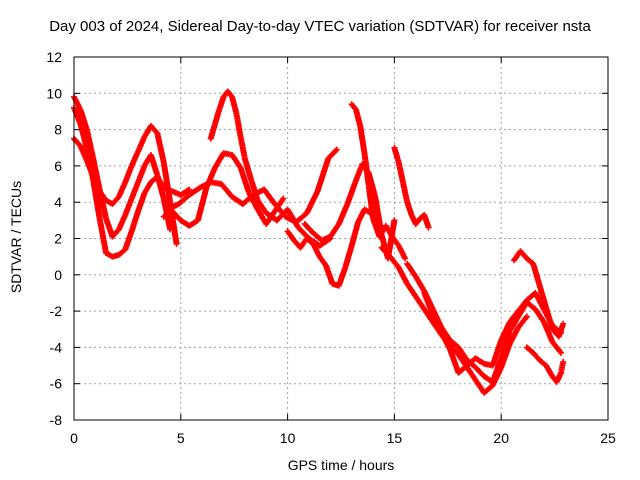 The height and width of the screenshot is (480, 640). Describe the element at coordinates (56, 311) in the screenshot. I see `y-tick-label: -2` at that location.